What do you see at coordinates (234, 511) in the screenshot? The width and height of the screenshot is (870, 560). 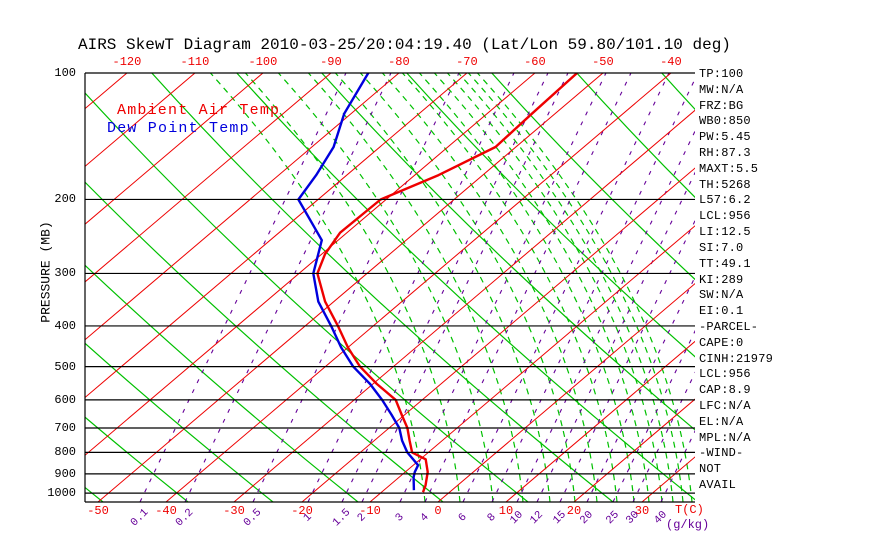 I see `bottom-temp-tick: -30` at bounding box center [234, 511].